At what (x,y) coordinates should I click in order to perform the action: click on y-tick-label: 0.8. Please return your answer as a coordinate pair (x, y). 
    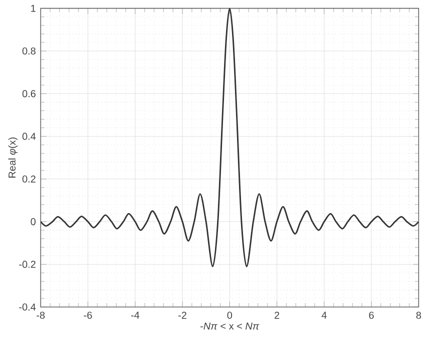
    Looking at the image, I should click on (29, 51).